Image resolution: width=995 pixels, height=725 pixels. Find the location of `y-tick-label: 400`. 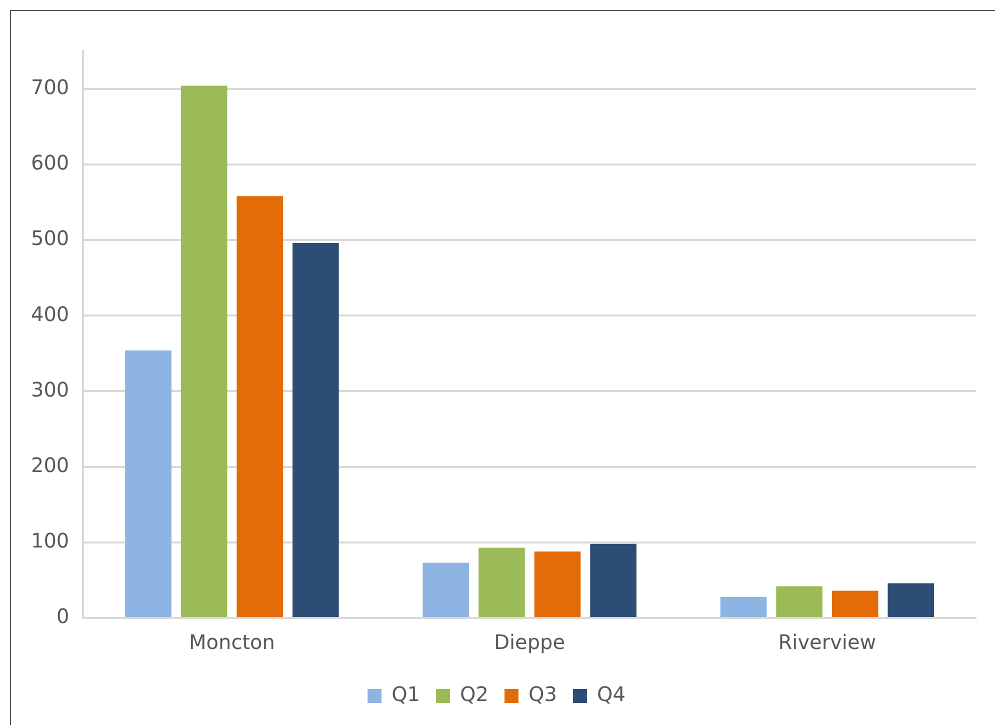

y-tick-label: 400 is located at coordinates (50, 314).